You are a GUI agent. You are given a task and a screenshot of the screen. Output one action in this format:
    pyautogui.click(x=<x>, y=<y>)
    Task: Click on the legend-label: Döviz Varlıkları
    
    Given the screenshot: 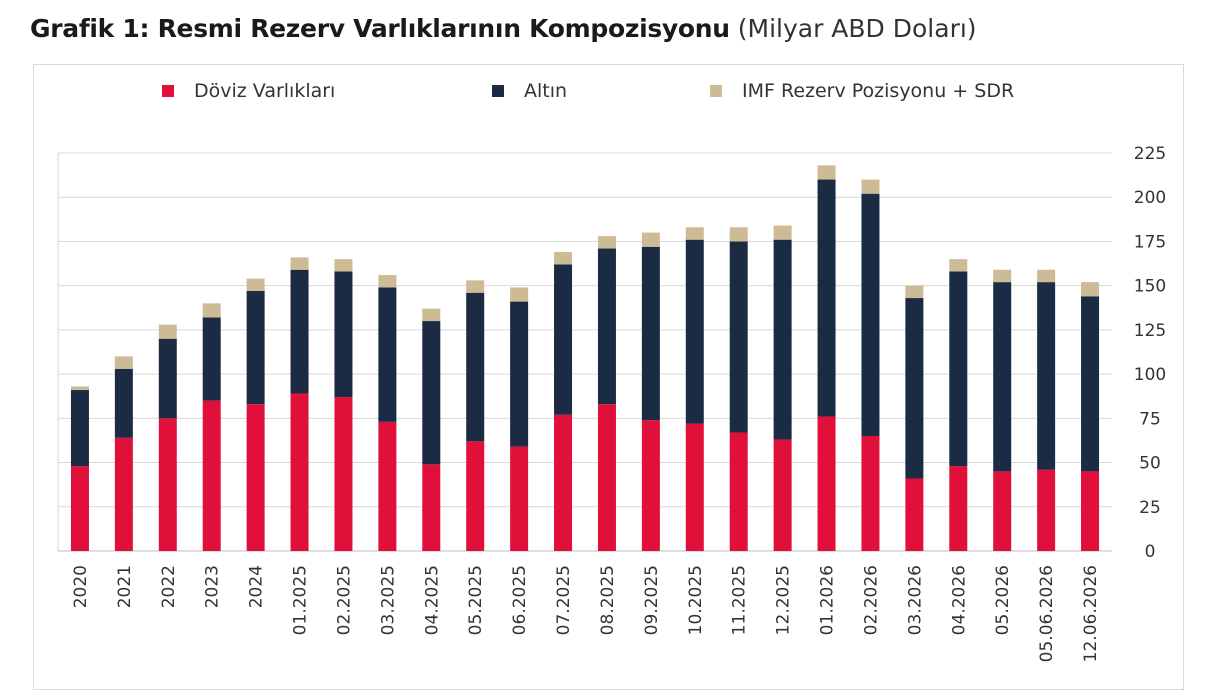 What is the action you would take?
    pyautogui.click(x=264, y=91)
    